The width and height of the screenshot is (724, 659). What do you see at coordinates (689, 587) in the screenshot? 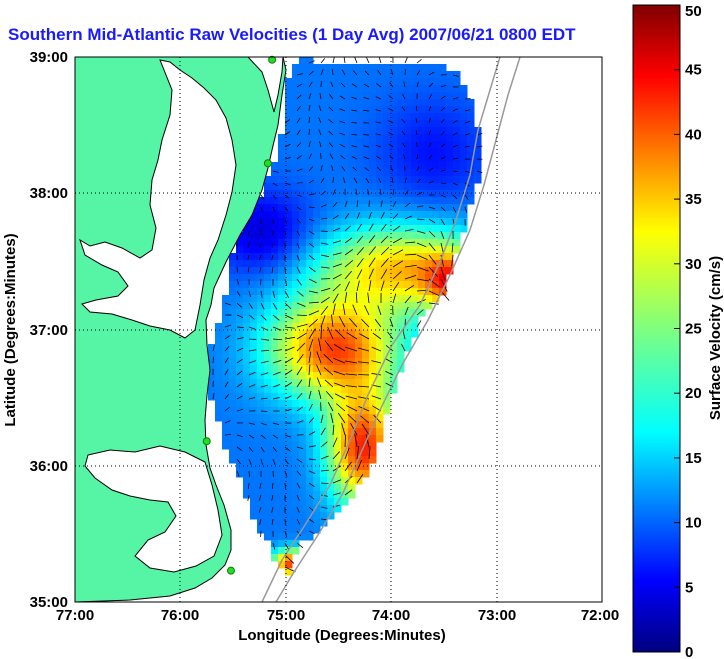
I see `colorbar-tick-label: 5` at bounding box center [689, 587].